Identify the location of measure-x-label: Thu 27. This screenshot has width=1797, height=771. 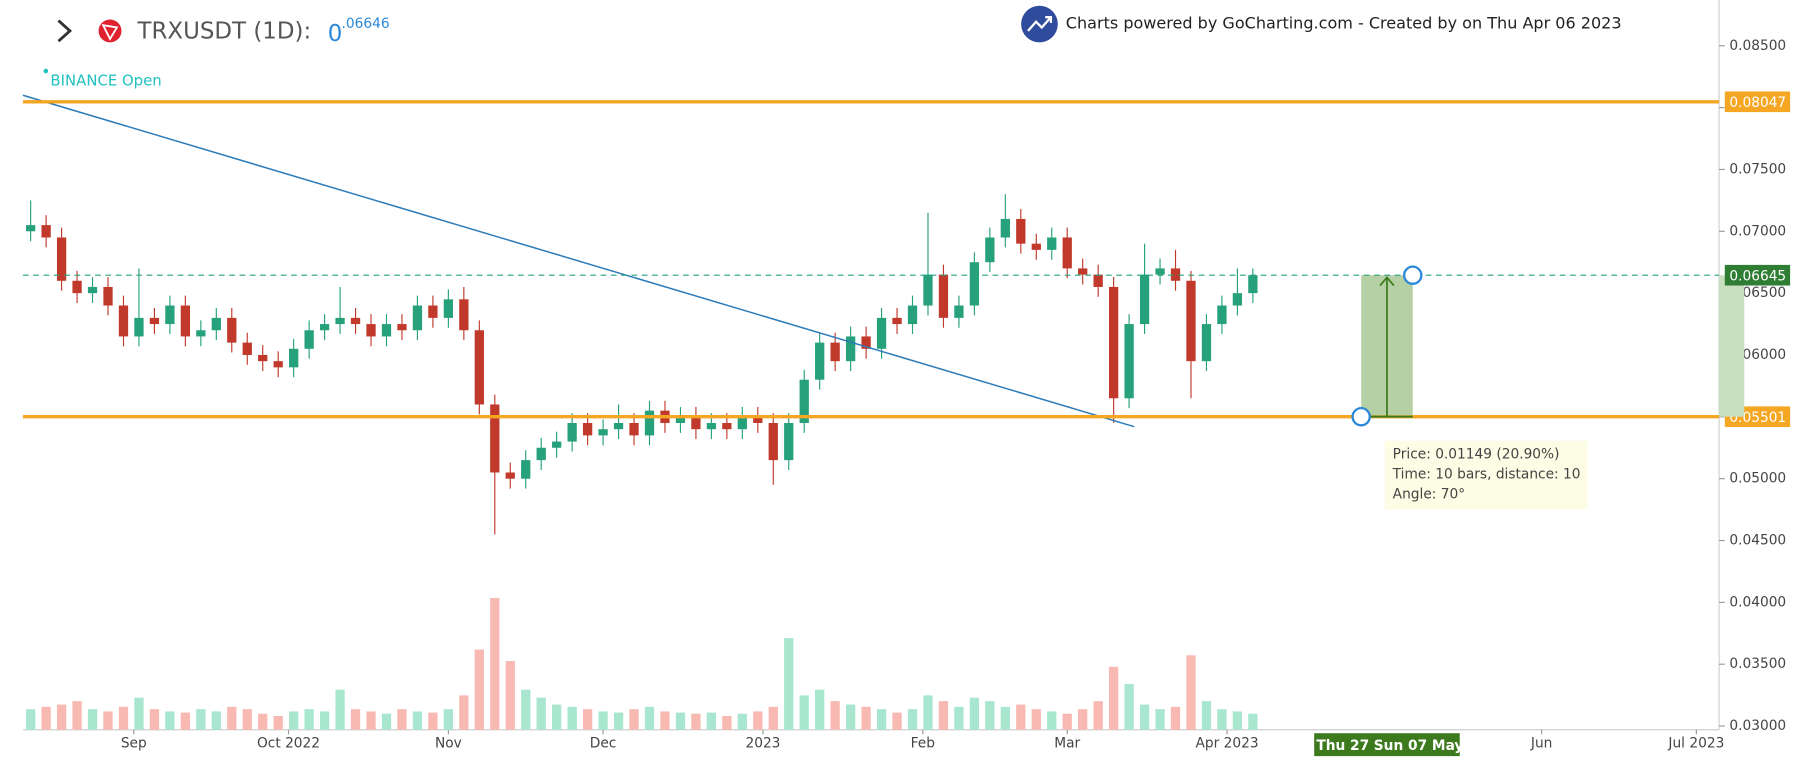
(1342, 746).